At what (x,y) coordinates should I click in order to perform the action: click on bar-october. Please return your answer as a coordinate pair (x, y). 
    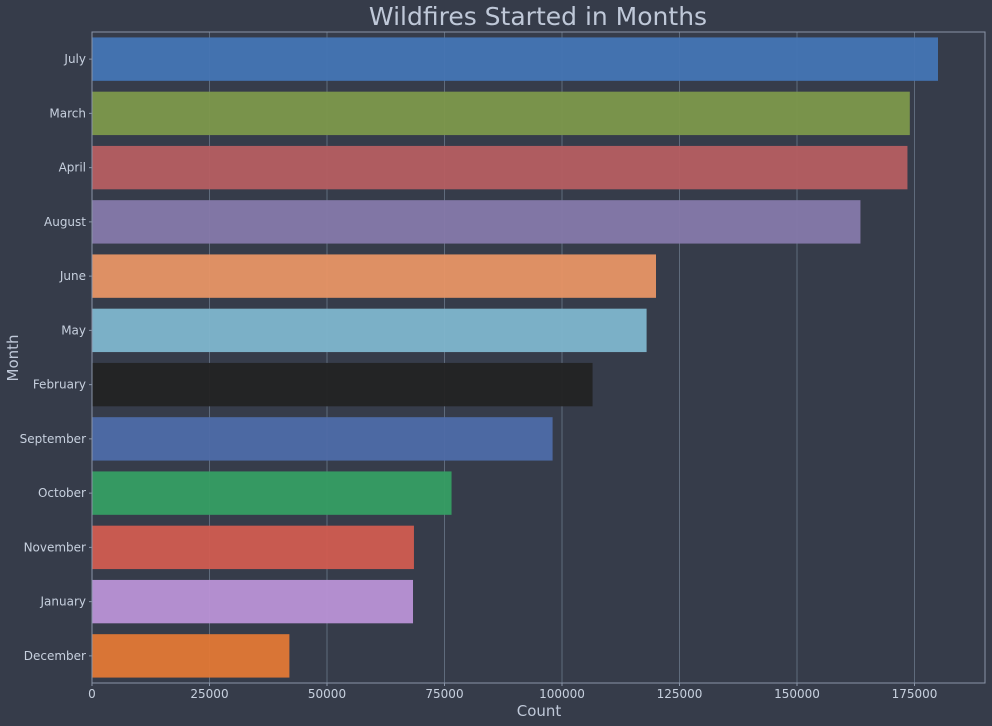
    Looking at the image, I should click on (272, 493).